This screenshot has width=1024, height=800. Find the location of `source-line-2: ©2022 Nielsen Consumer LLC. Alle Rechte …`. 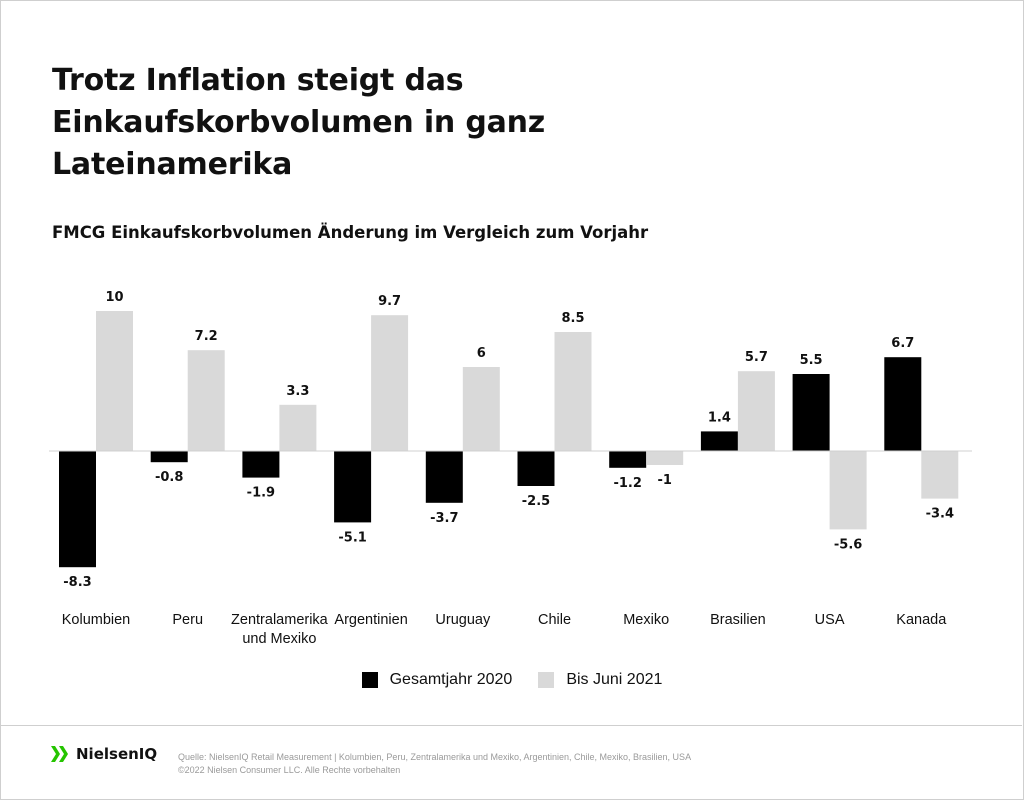

source-line-2: ©2022 Nielsen Consumer LLC. Alle Rechte … is located at coordinates (289, 770).